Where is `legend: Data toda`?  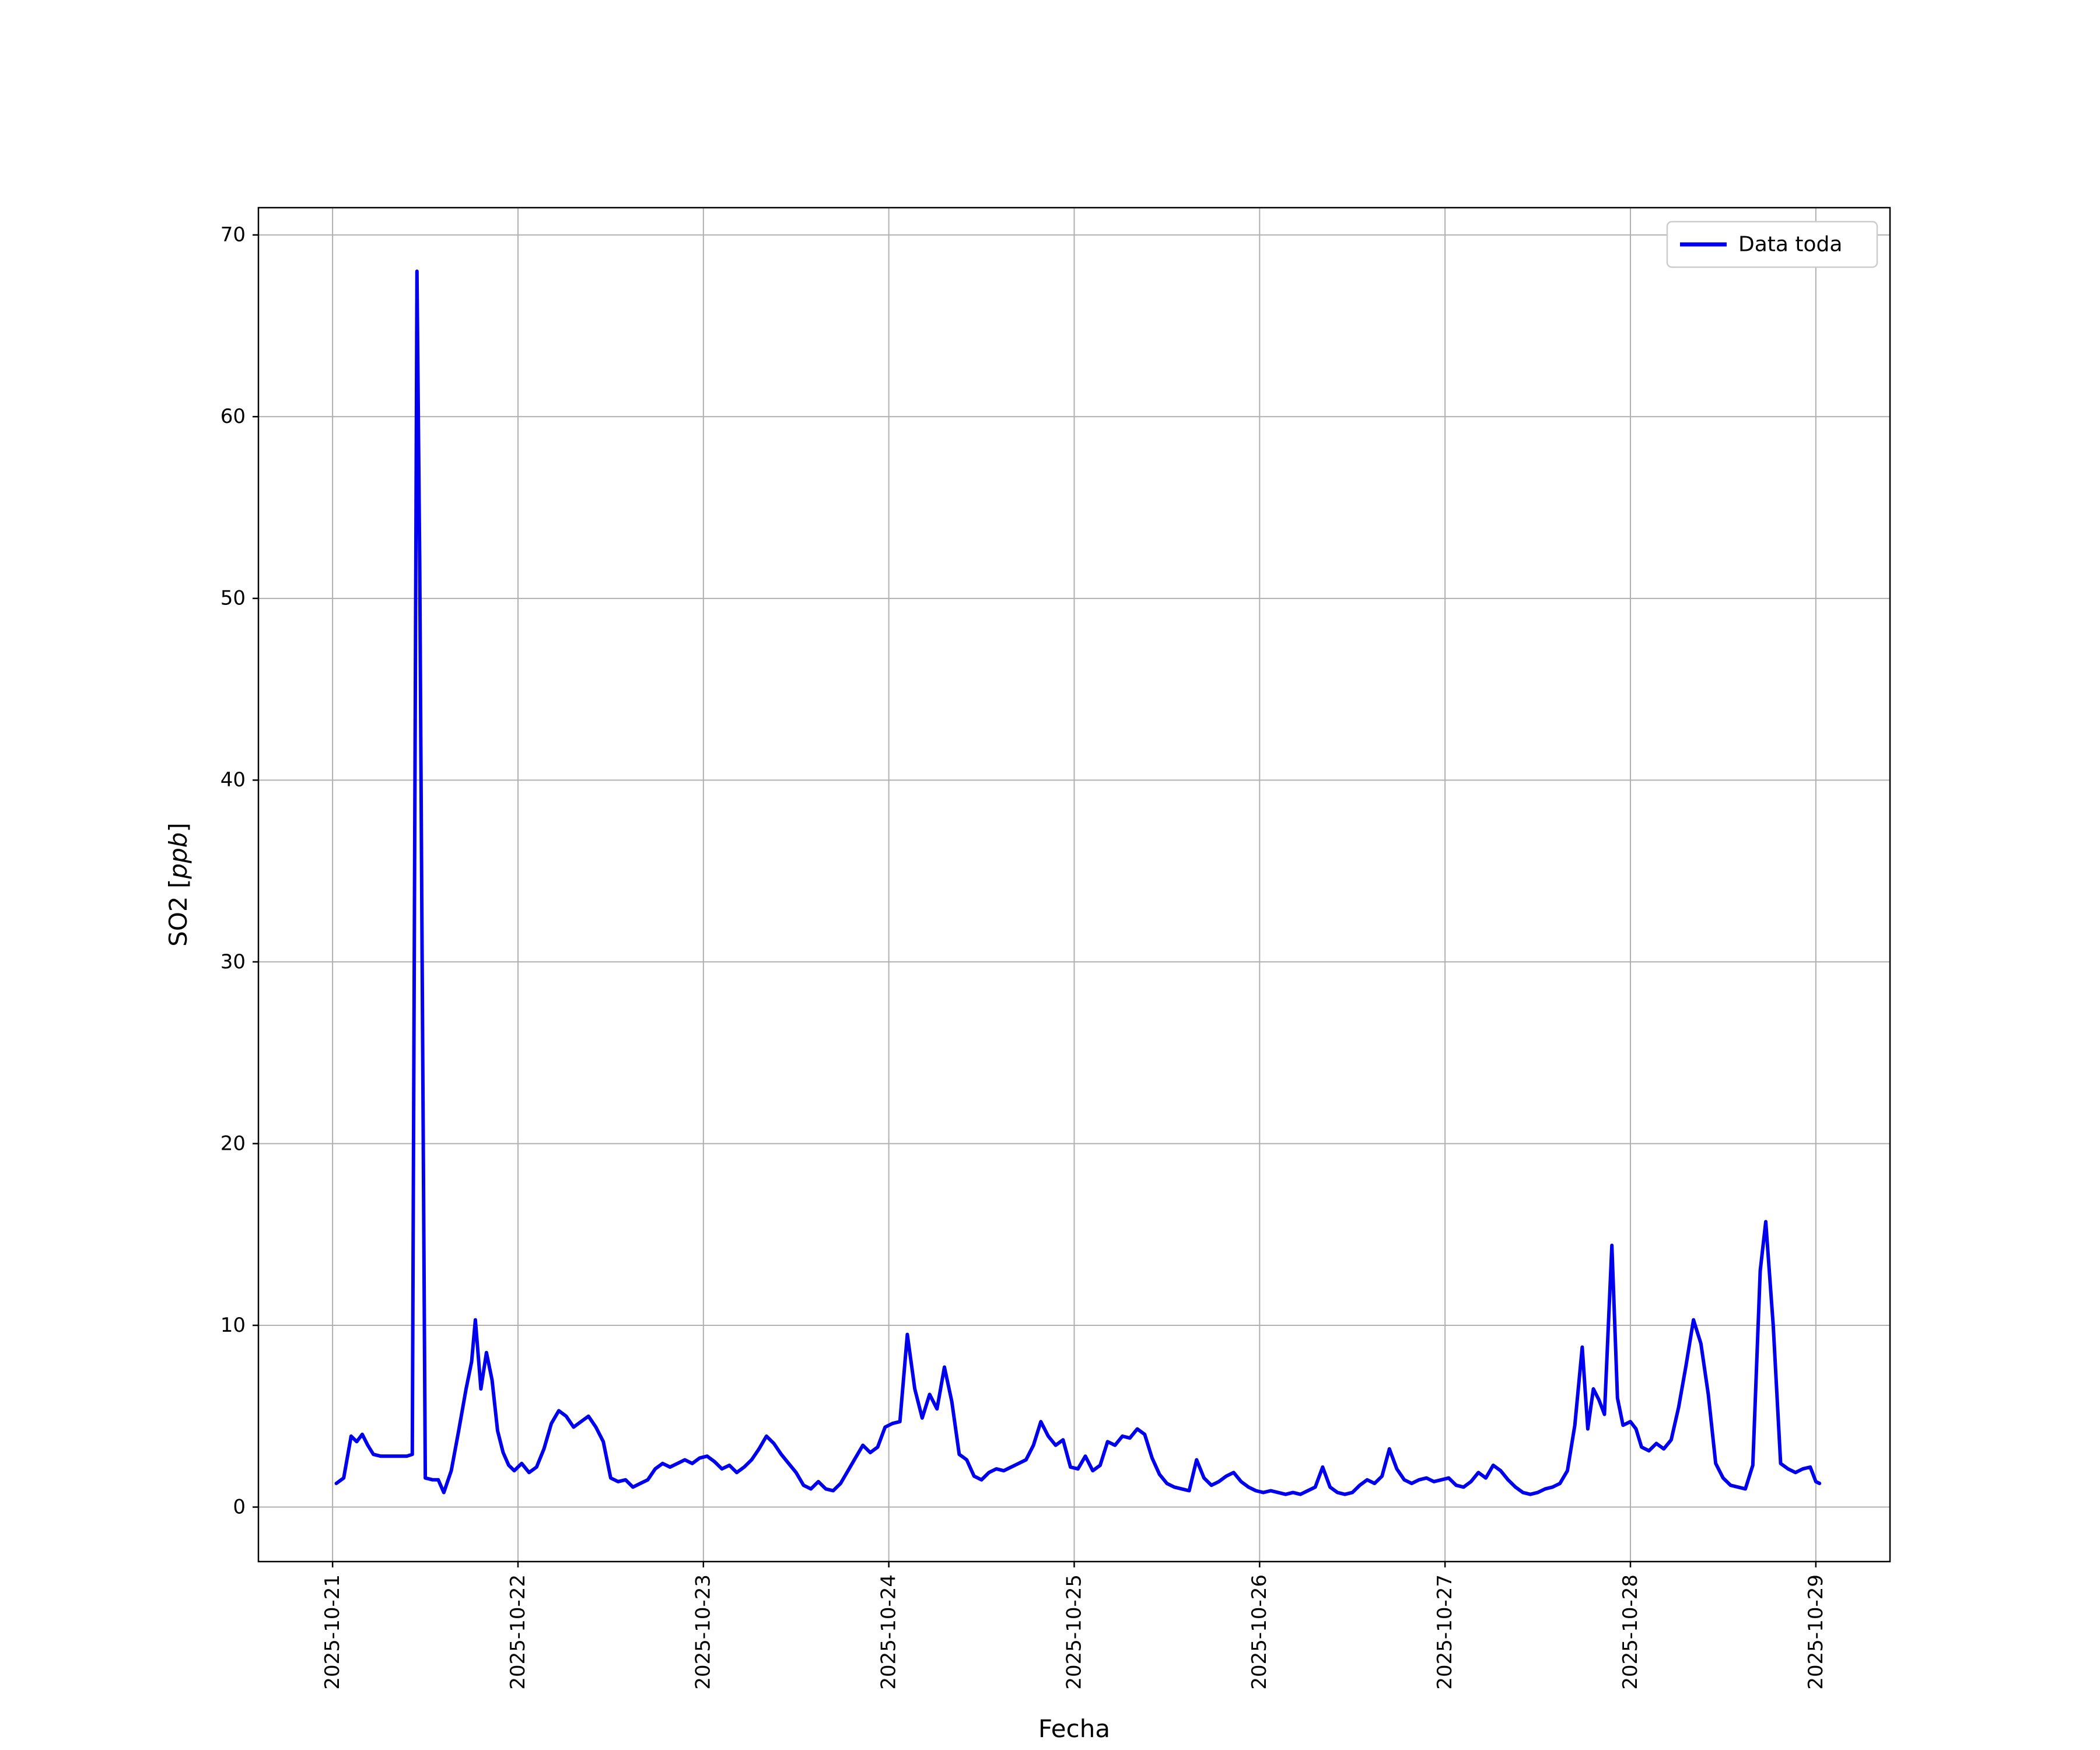 legend: Data toda is located at coordinates (1772, 244).